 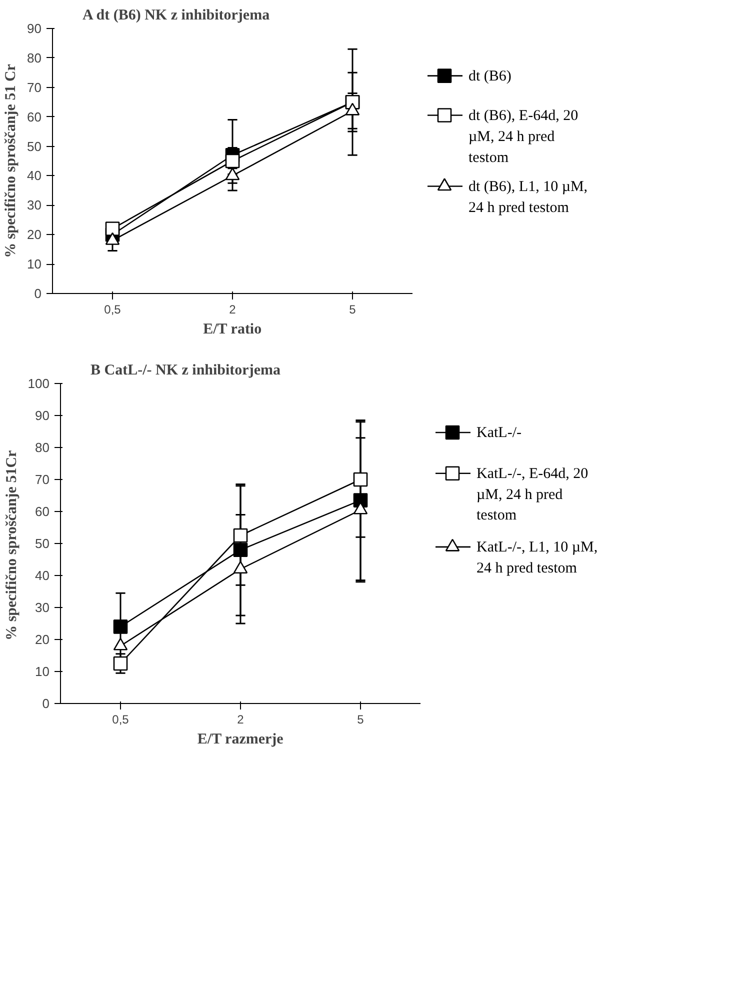 I want to click on x-axis-title: E/T razmerje, so click(x=240, y=740).